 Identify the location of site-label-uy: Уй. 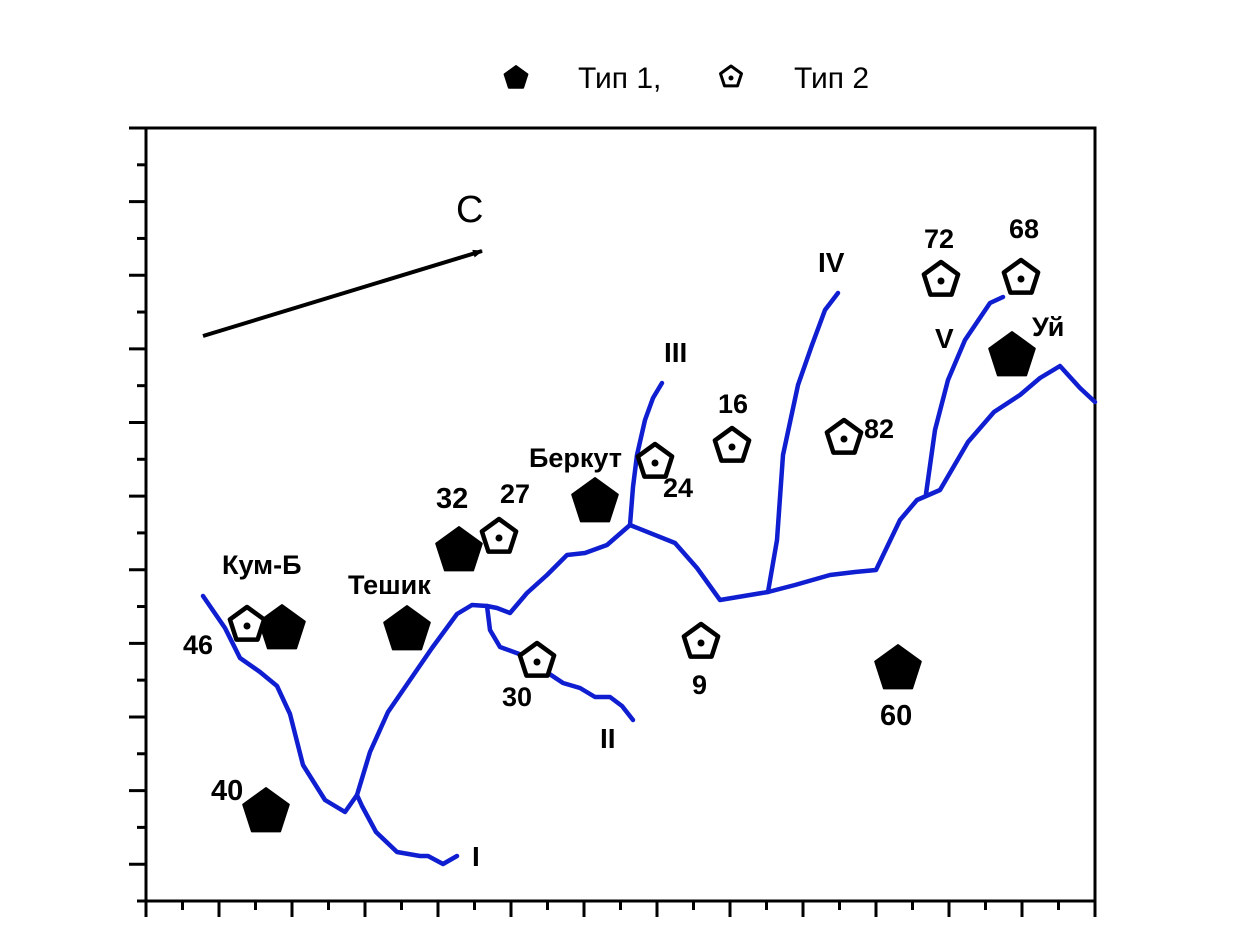
(1048, 327).